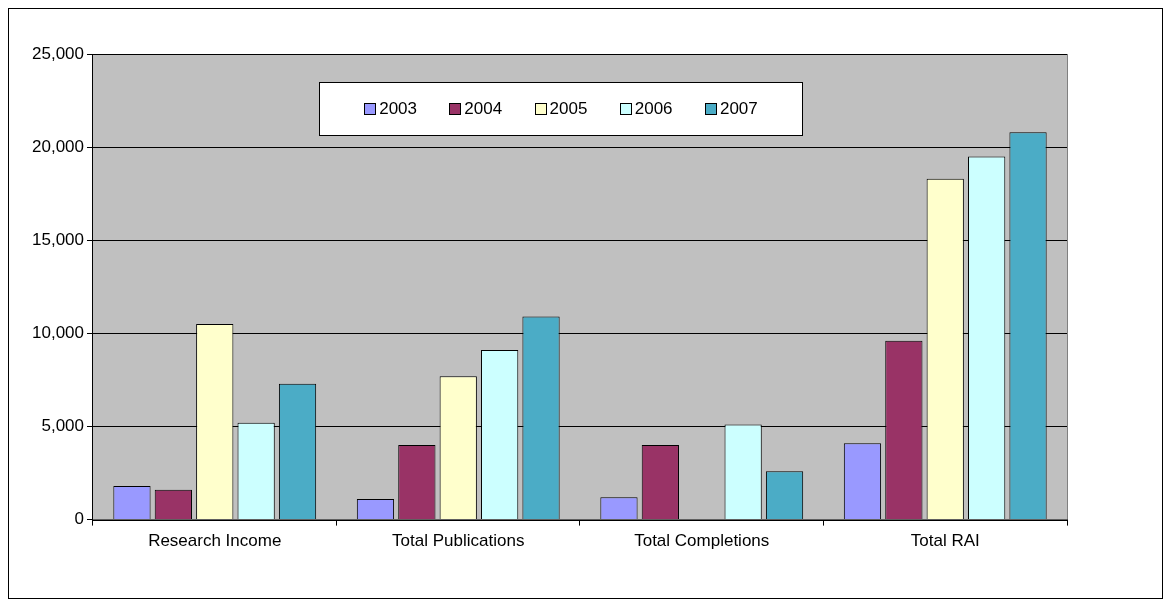 This screenshot has width=1171, height=607. Describe the element at coordinates (738, 109) in the screenshot. I see `legend-label: 2007` at that location.